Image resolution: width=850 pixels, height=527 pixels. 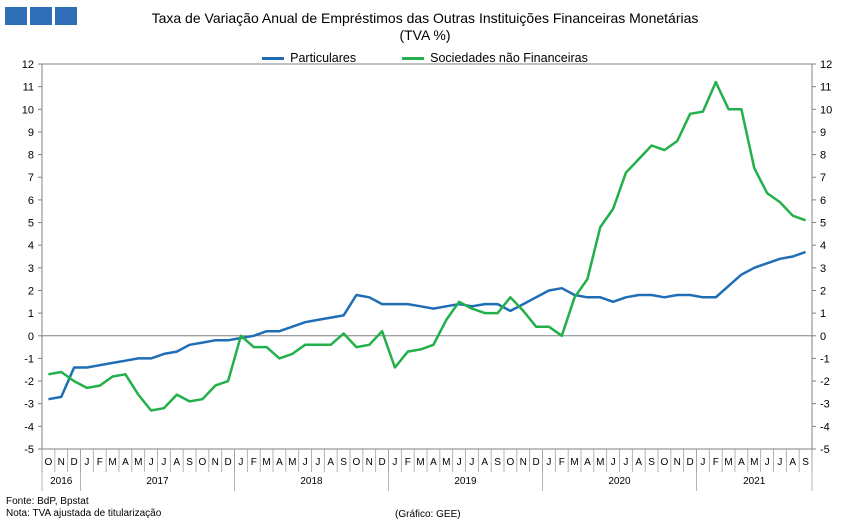 What do you see at coordinates (825, 382) in the screenshot?
I see `y-tick-label-right: -2` at bounding box center [825, 382].